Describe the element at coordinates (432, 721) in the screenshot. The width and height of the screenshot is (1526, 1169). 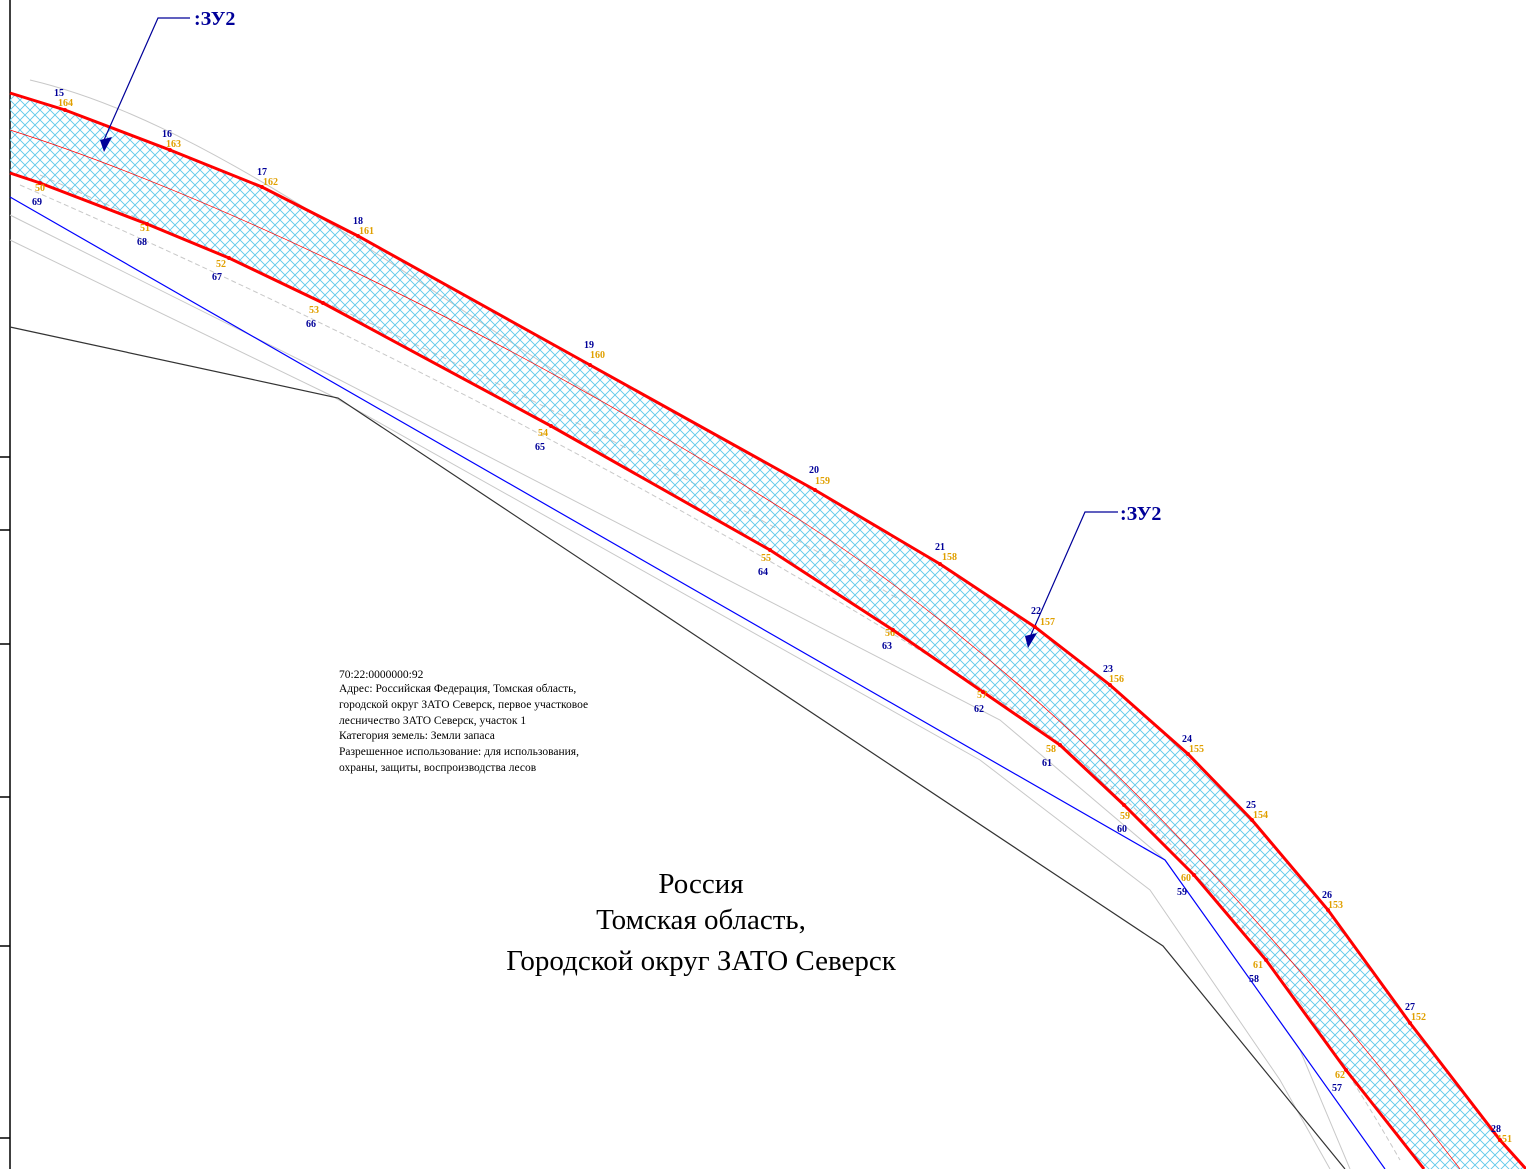
I see `address-line: лесничество ЗАТО Северск, участок 1` at that location.